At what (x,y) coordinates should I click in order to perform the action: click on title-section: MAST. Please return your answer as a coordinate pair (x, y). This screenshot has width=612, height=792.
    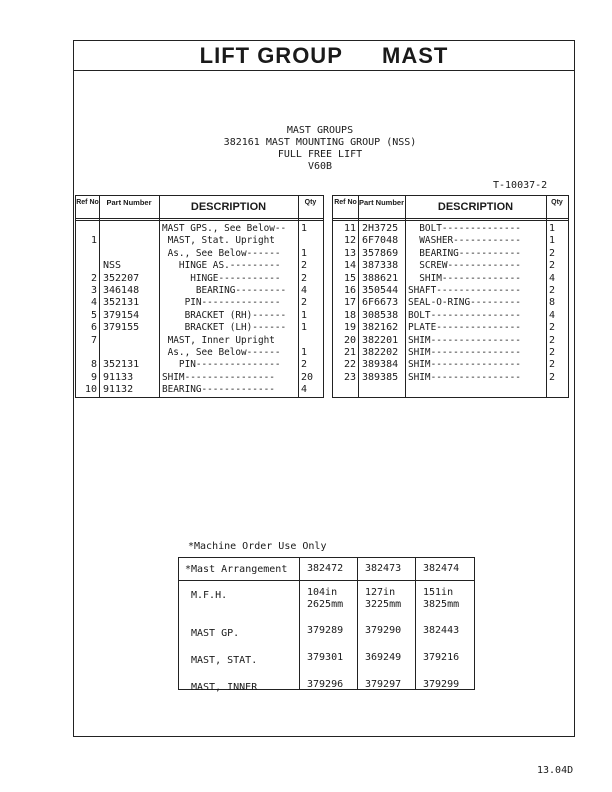
    Looking at the image, I should click on (415, 55).